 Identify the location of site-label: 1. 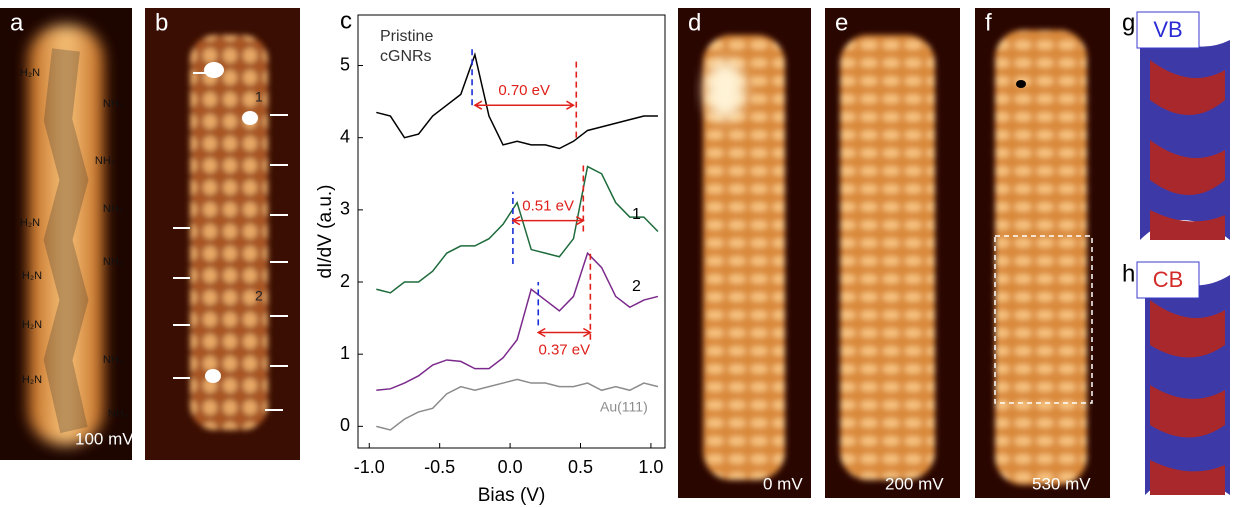
(259, 97).